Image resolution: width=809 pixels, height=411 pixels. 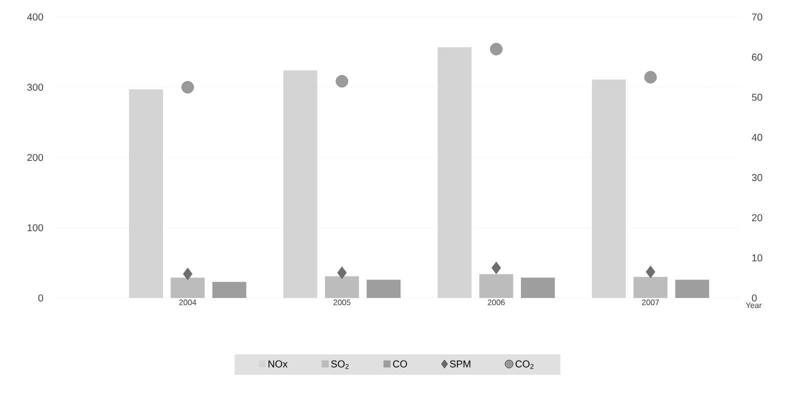 I want to click on y-tick-label: 200, so click(x=35, y=158).